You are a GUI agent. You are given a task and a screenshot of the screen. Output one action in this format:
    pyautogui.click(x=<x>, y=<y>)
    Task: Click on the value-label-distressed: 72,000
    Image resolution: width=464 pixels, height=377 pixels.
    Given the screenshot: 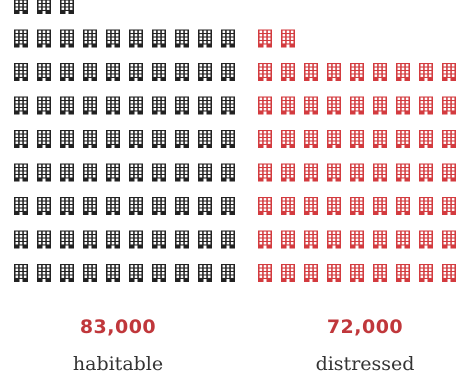 What is the action you would take?
    pyautogui.click(x=365, y=327)
    